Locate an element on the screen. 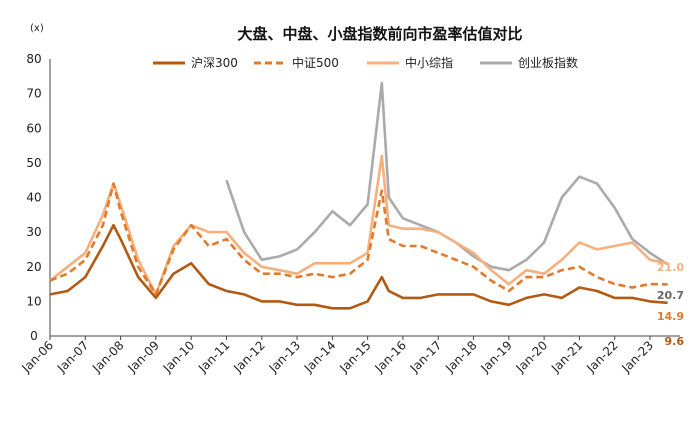  y-tick-label: 0 is located at coordinates (34, 336).